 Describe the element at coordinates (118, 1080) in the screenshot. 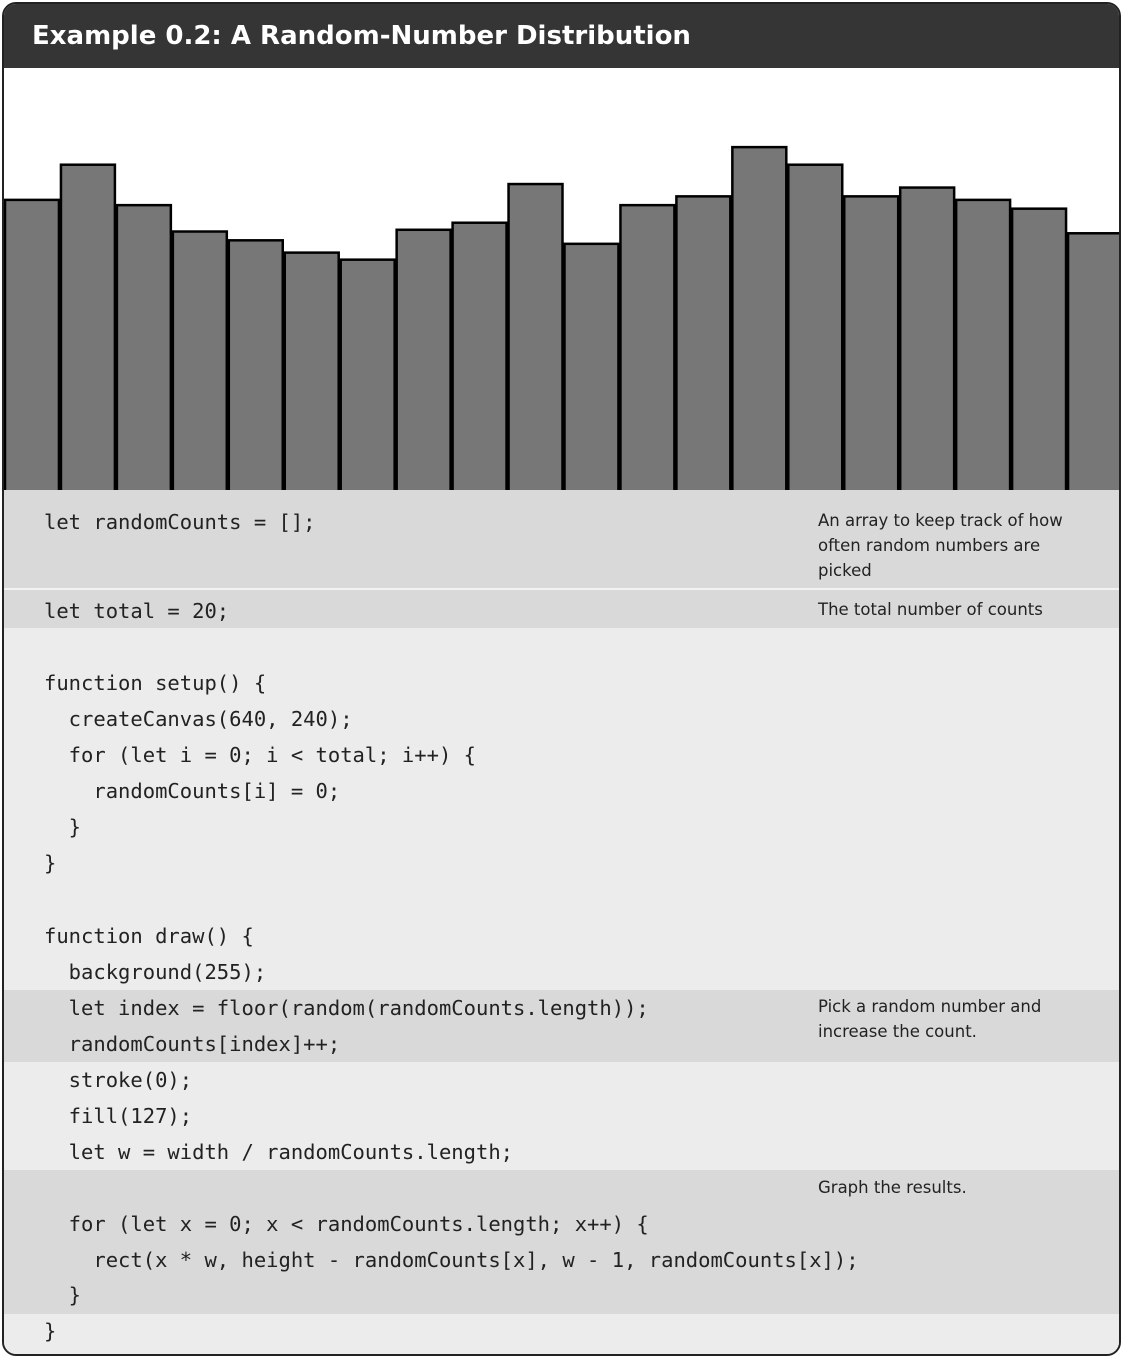

I see `code-line: stroke(0);` at that location.